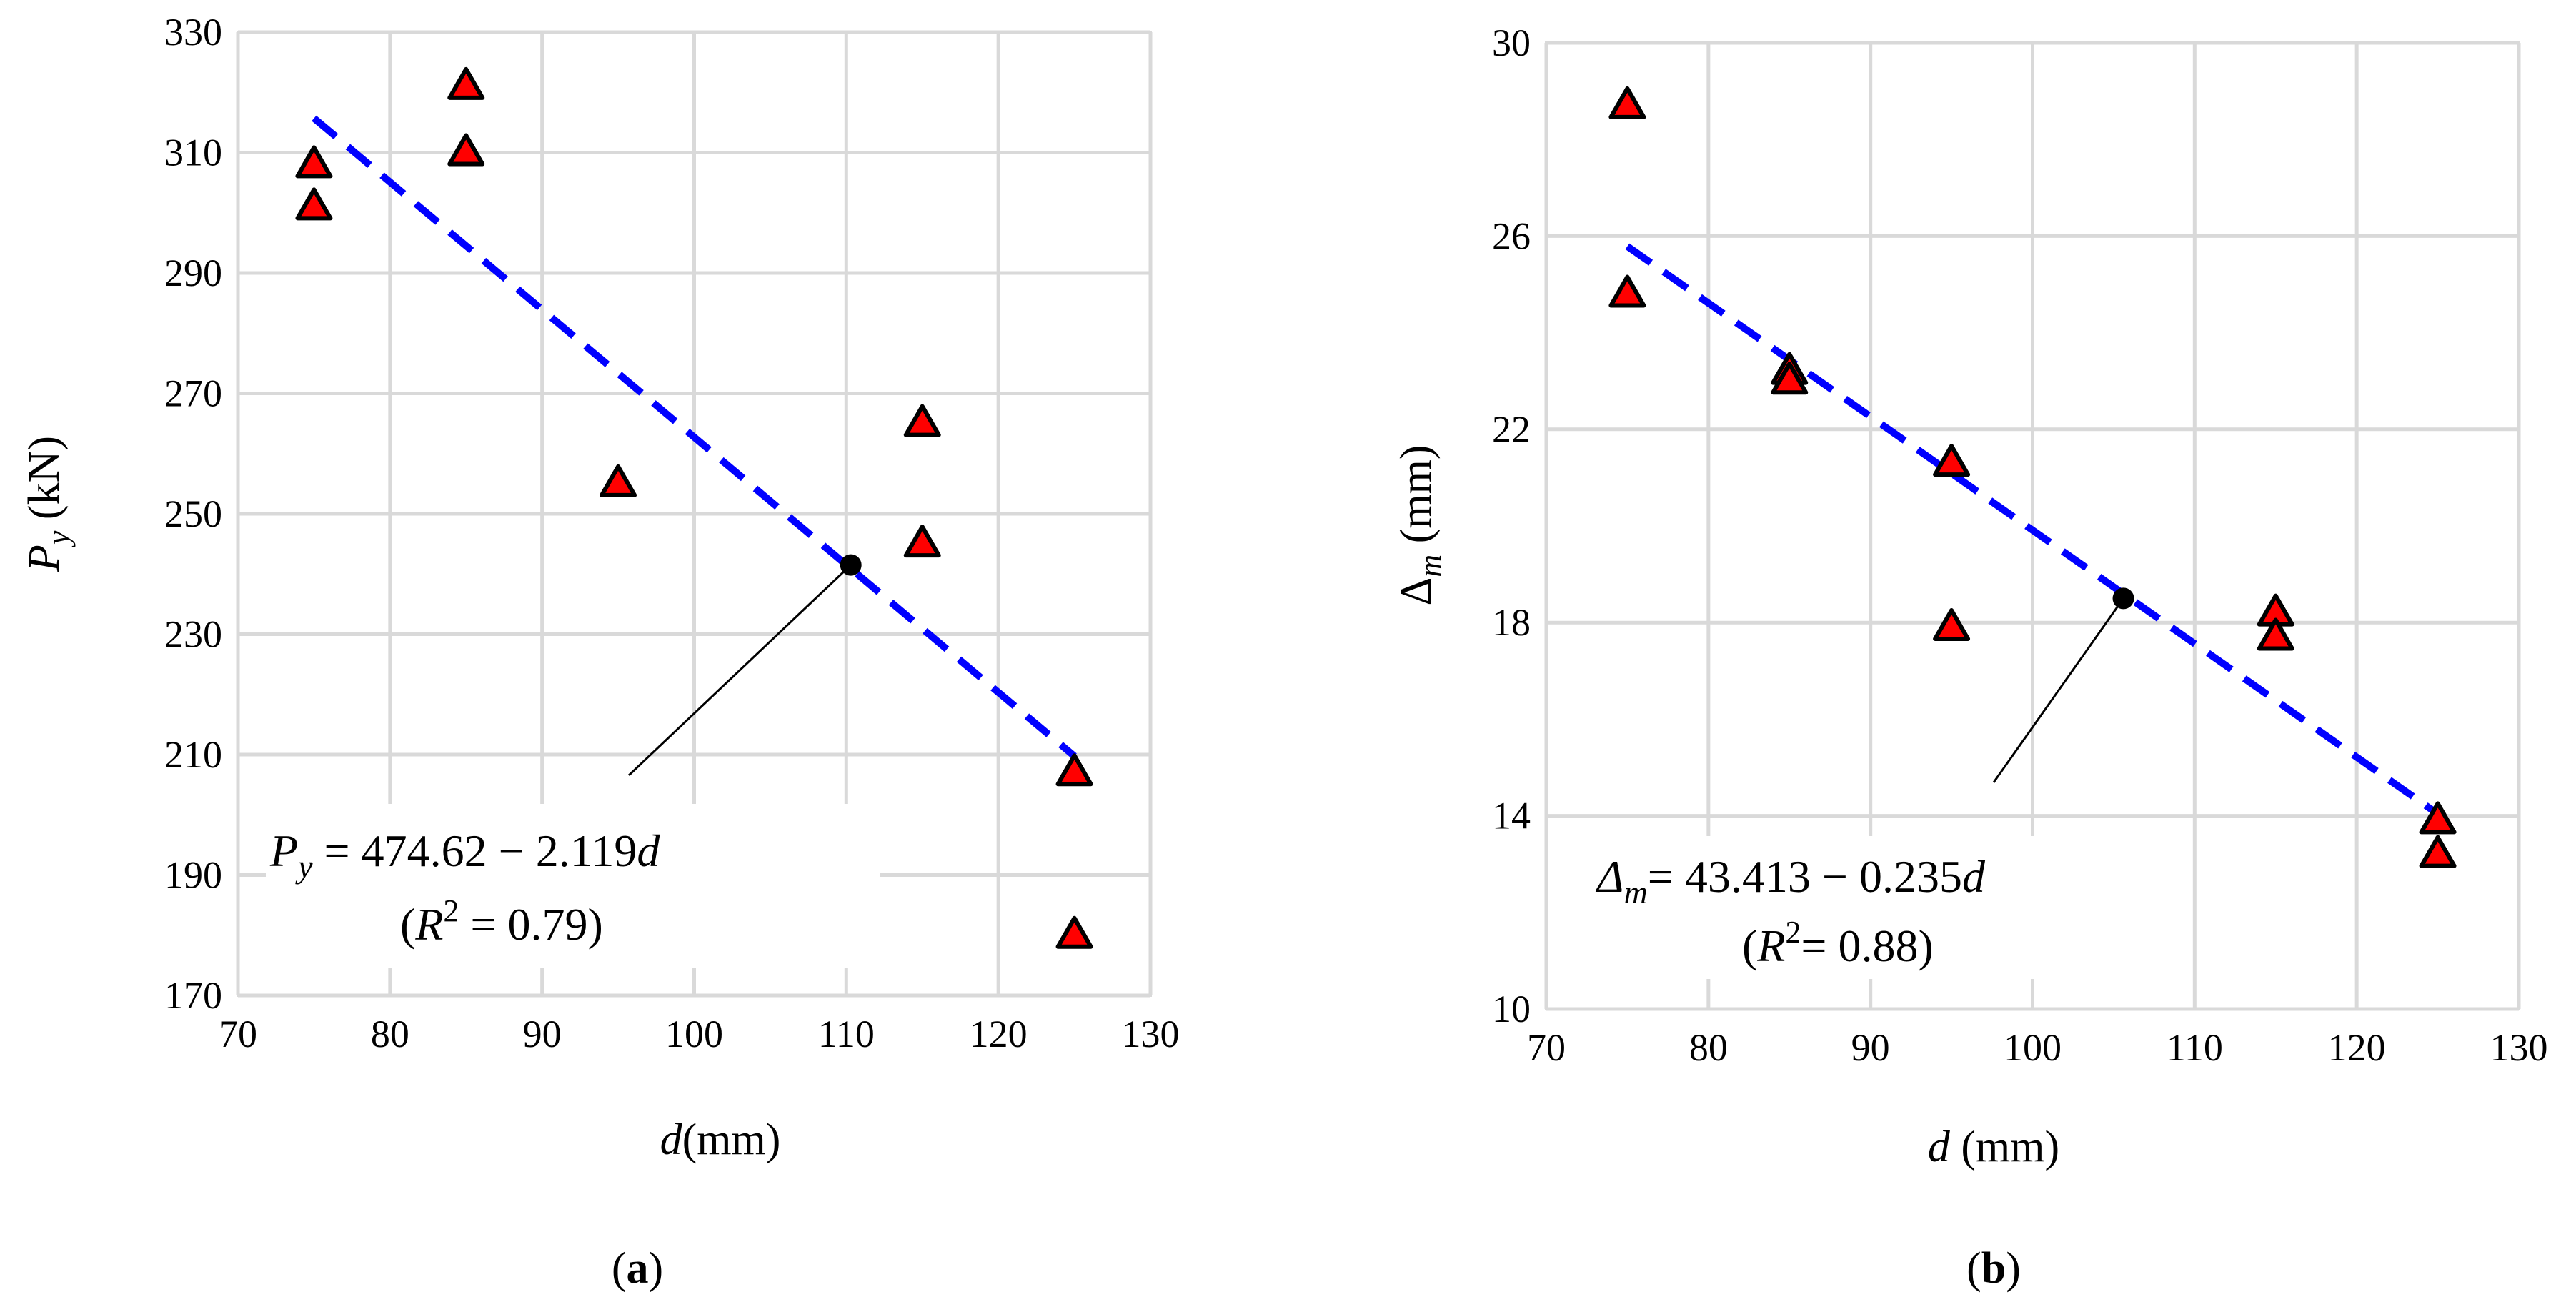  What do you see at coordinates (1867, 945) in the screenshot?
I see `chart-b-r2-rest: = 0.88)` at bounding box center [1867, 945].